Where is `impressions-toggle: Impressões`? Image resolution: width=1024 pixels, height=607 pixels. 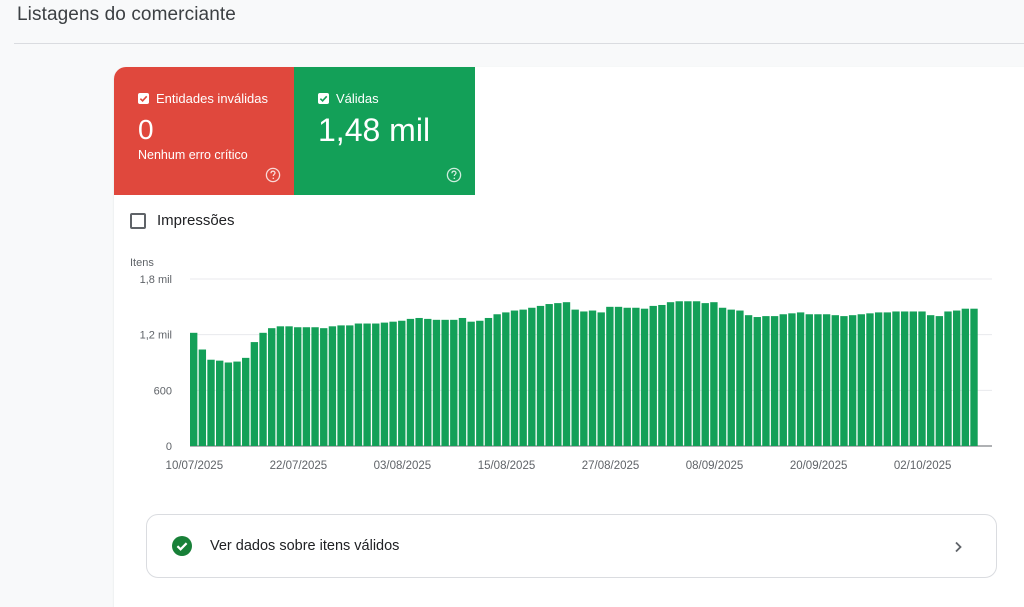
impressions-toggle: Impressões is located at coordinates (182, 220).